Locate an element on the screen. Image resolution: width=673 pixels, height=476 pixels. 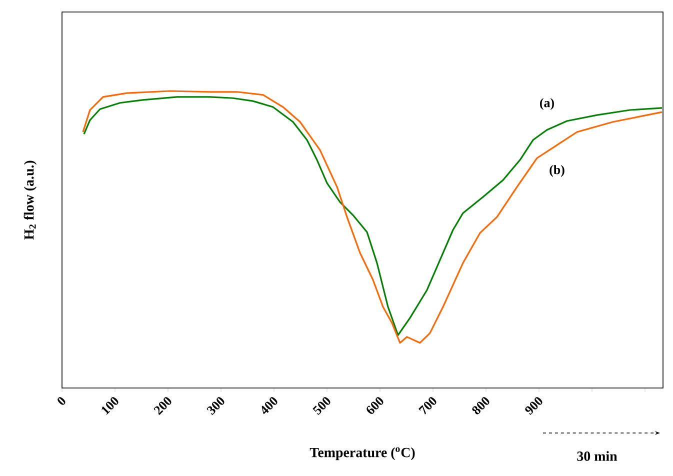
x-tick-label: 700 is located at coordinates (427, 405).